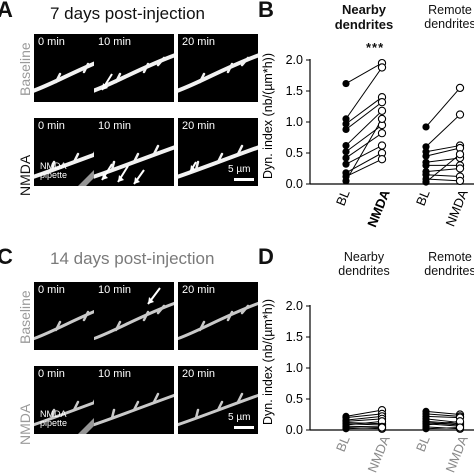  Describe the element at coordinates (294, 306) in the screenshot. I see `y-tick-label: 2.0` at that location.